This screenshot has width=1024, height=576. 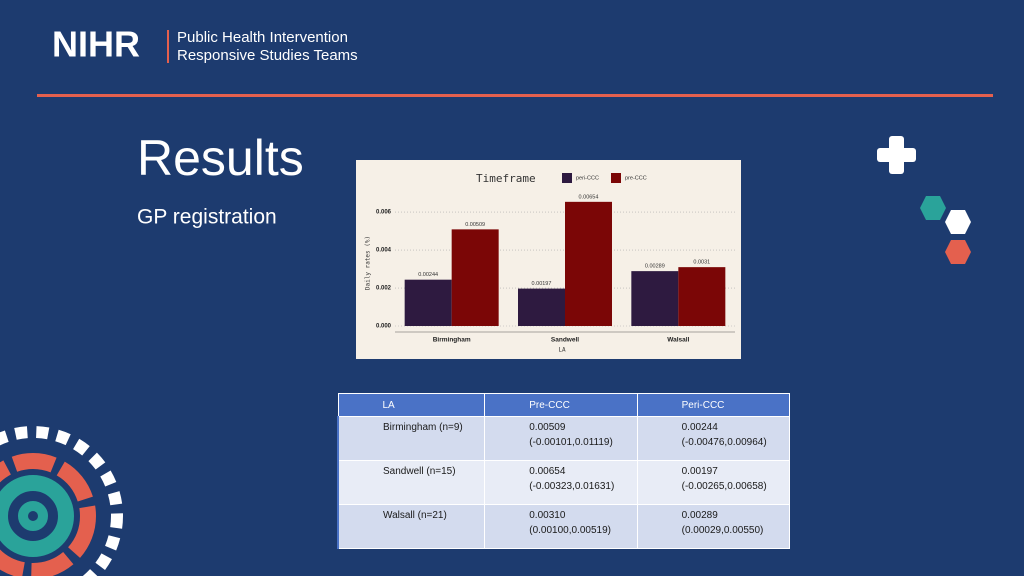 I want to click on slide-title: Results, so click(x=220, y=158).